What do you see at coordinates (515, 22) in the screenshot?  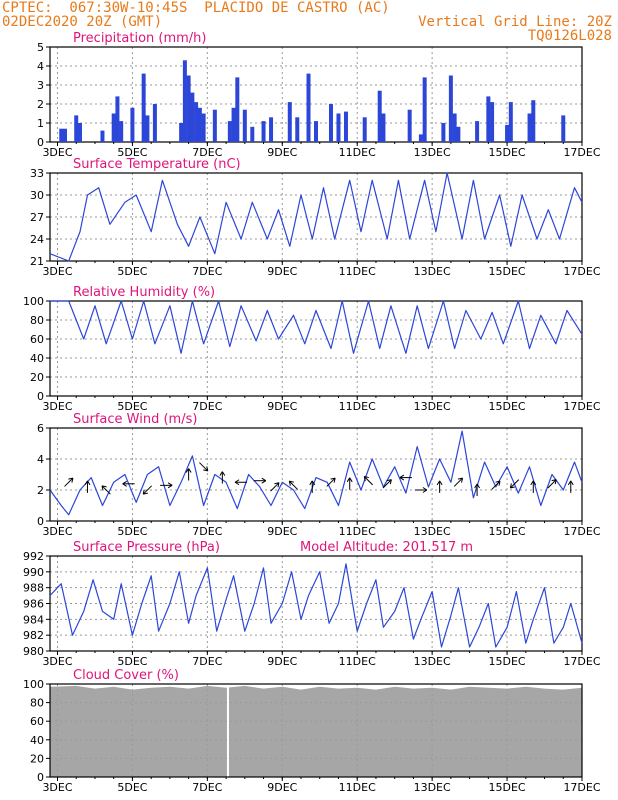 I see `header-vertical-grid-note: Vertical Grid Line: 20Z` at bounding box center [515, 22].